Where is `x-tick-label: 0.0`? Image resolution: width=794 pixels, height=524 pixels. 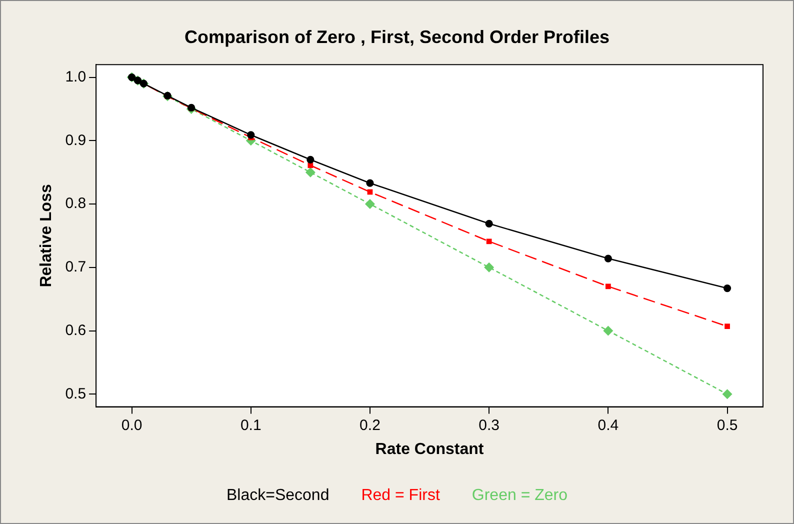 x-tick-label: 0.0 is located at coordinates (131, 425).